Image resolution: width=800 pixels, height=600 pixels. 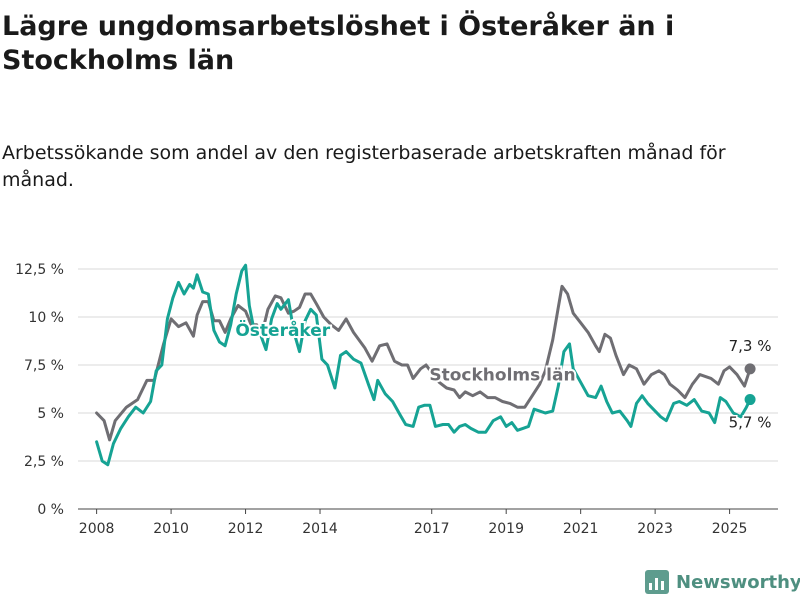 What do you see at coordinates (750, 423) in the screenshot?
I see `end-value-label-osteraker: 5,7 %` at bounding box center [750, 423].